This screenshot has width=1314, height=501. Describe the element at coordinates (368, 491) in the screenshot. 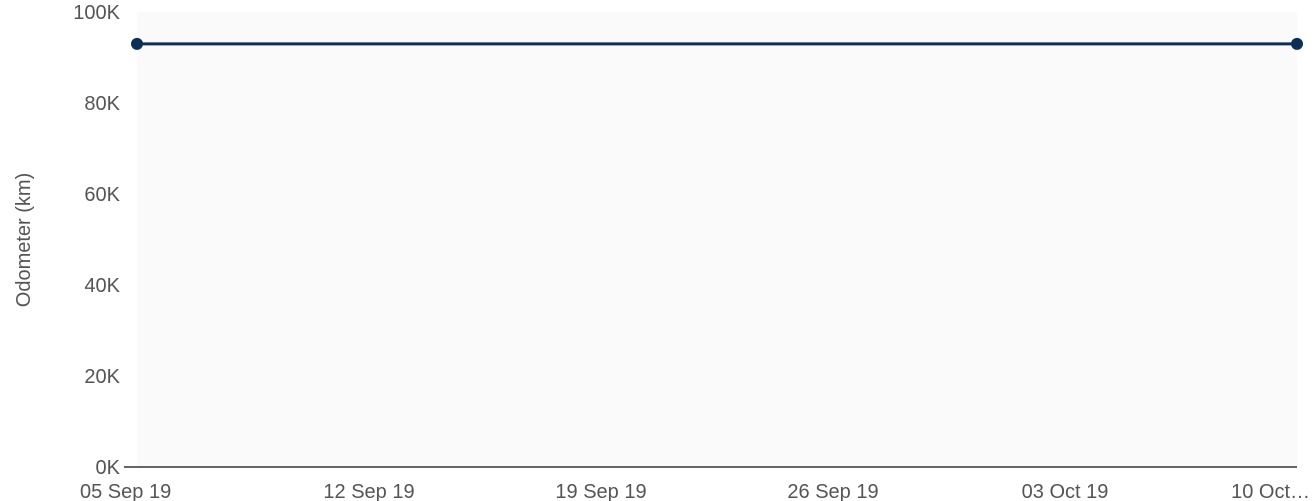

I see `x-tick-label: 12 Sep 19` at that location.